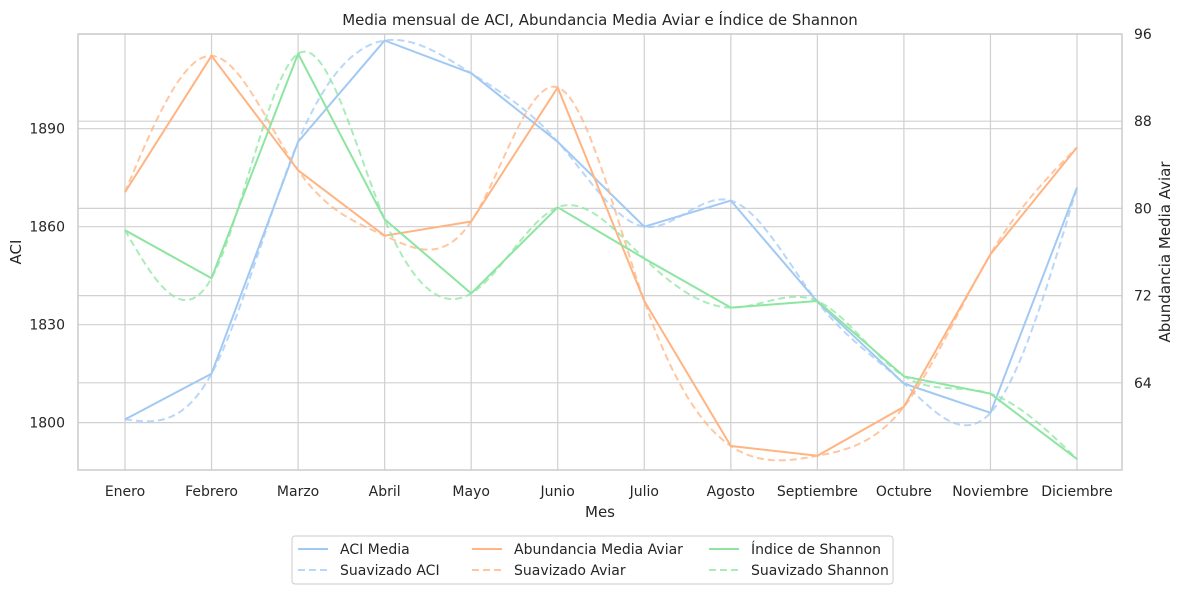 Image resolution: width=1184 pixels, height=594 pixels. I want to click on x-tick-label: Febrero, so click(211, 492).